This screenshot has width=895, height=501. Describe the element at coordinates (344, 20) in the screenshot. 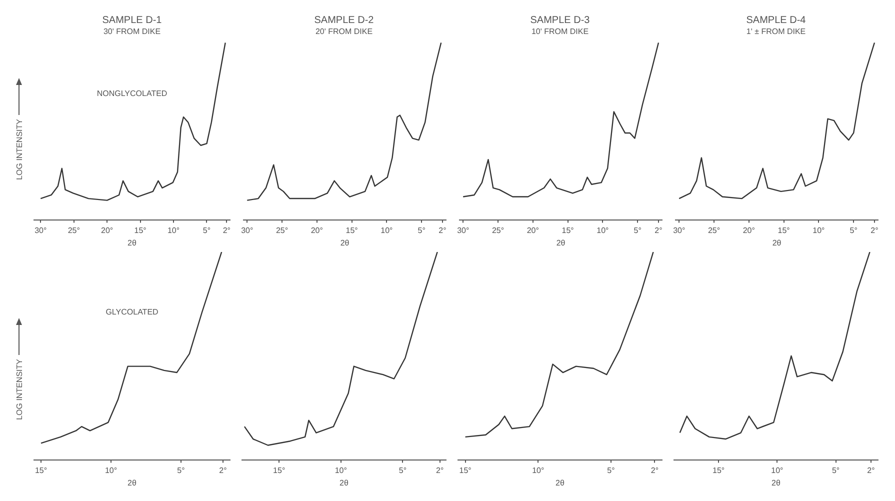

I see `chart-title: SAMPLE D-2` at that location.